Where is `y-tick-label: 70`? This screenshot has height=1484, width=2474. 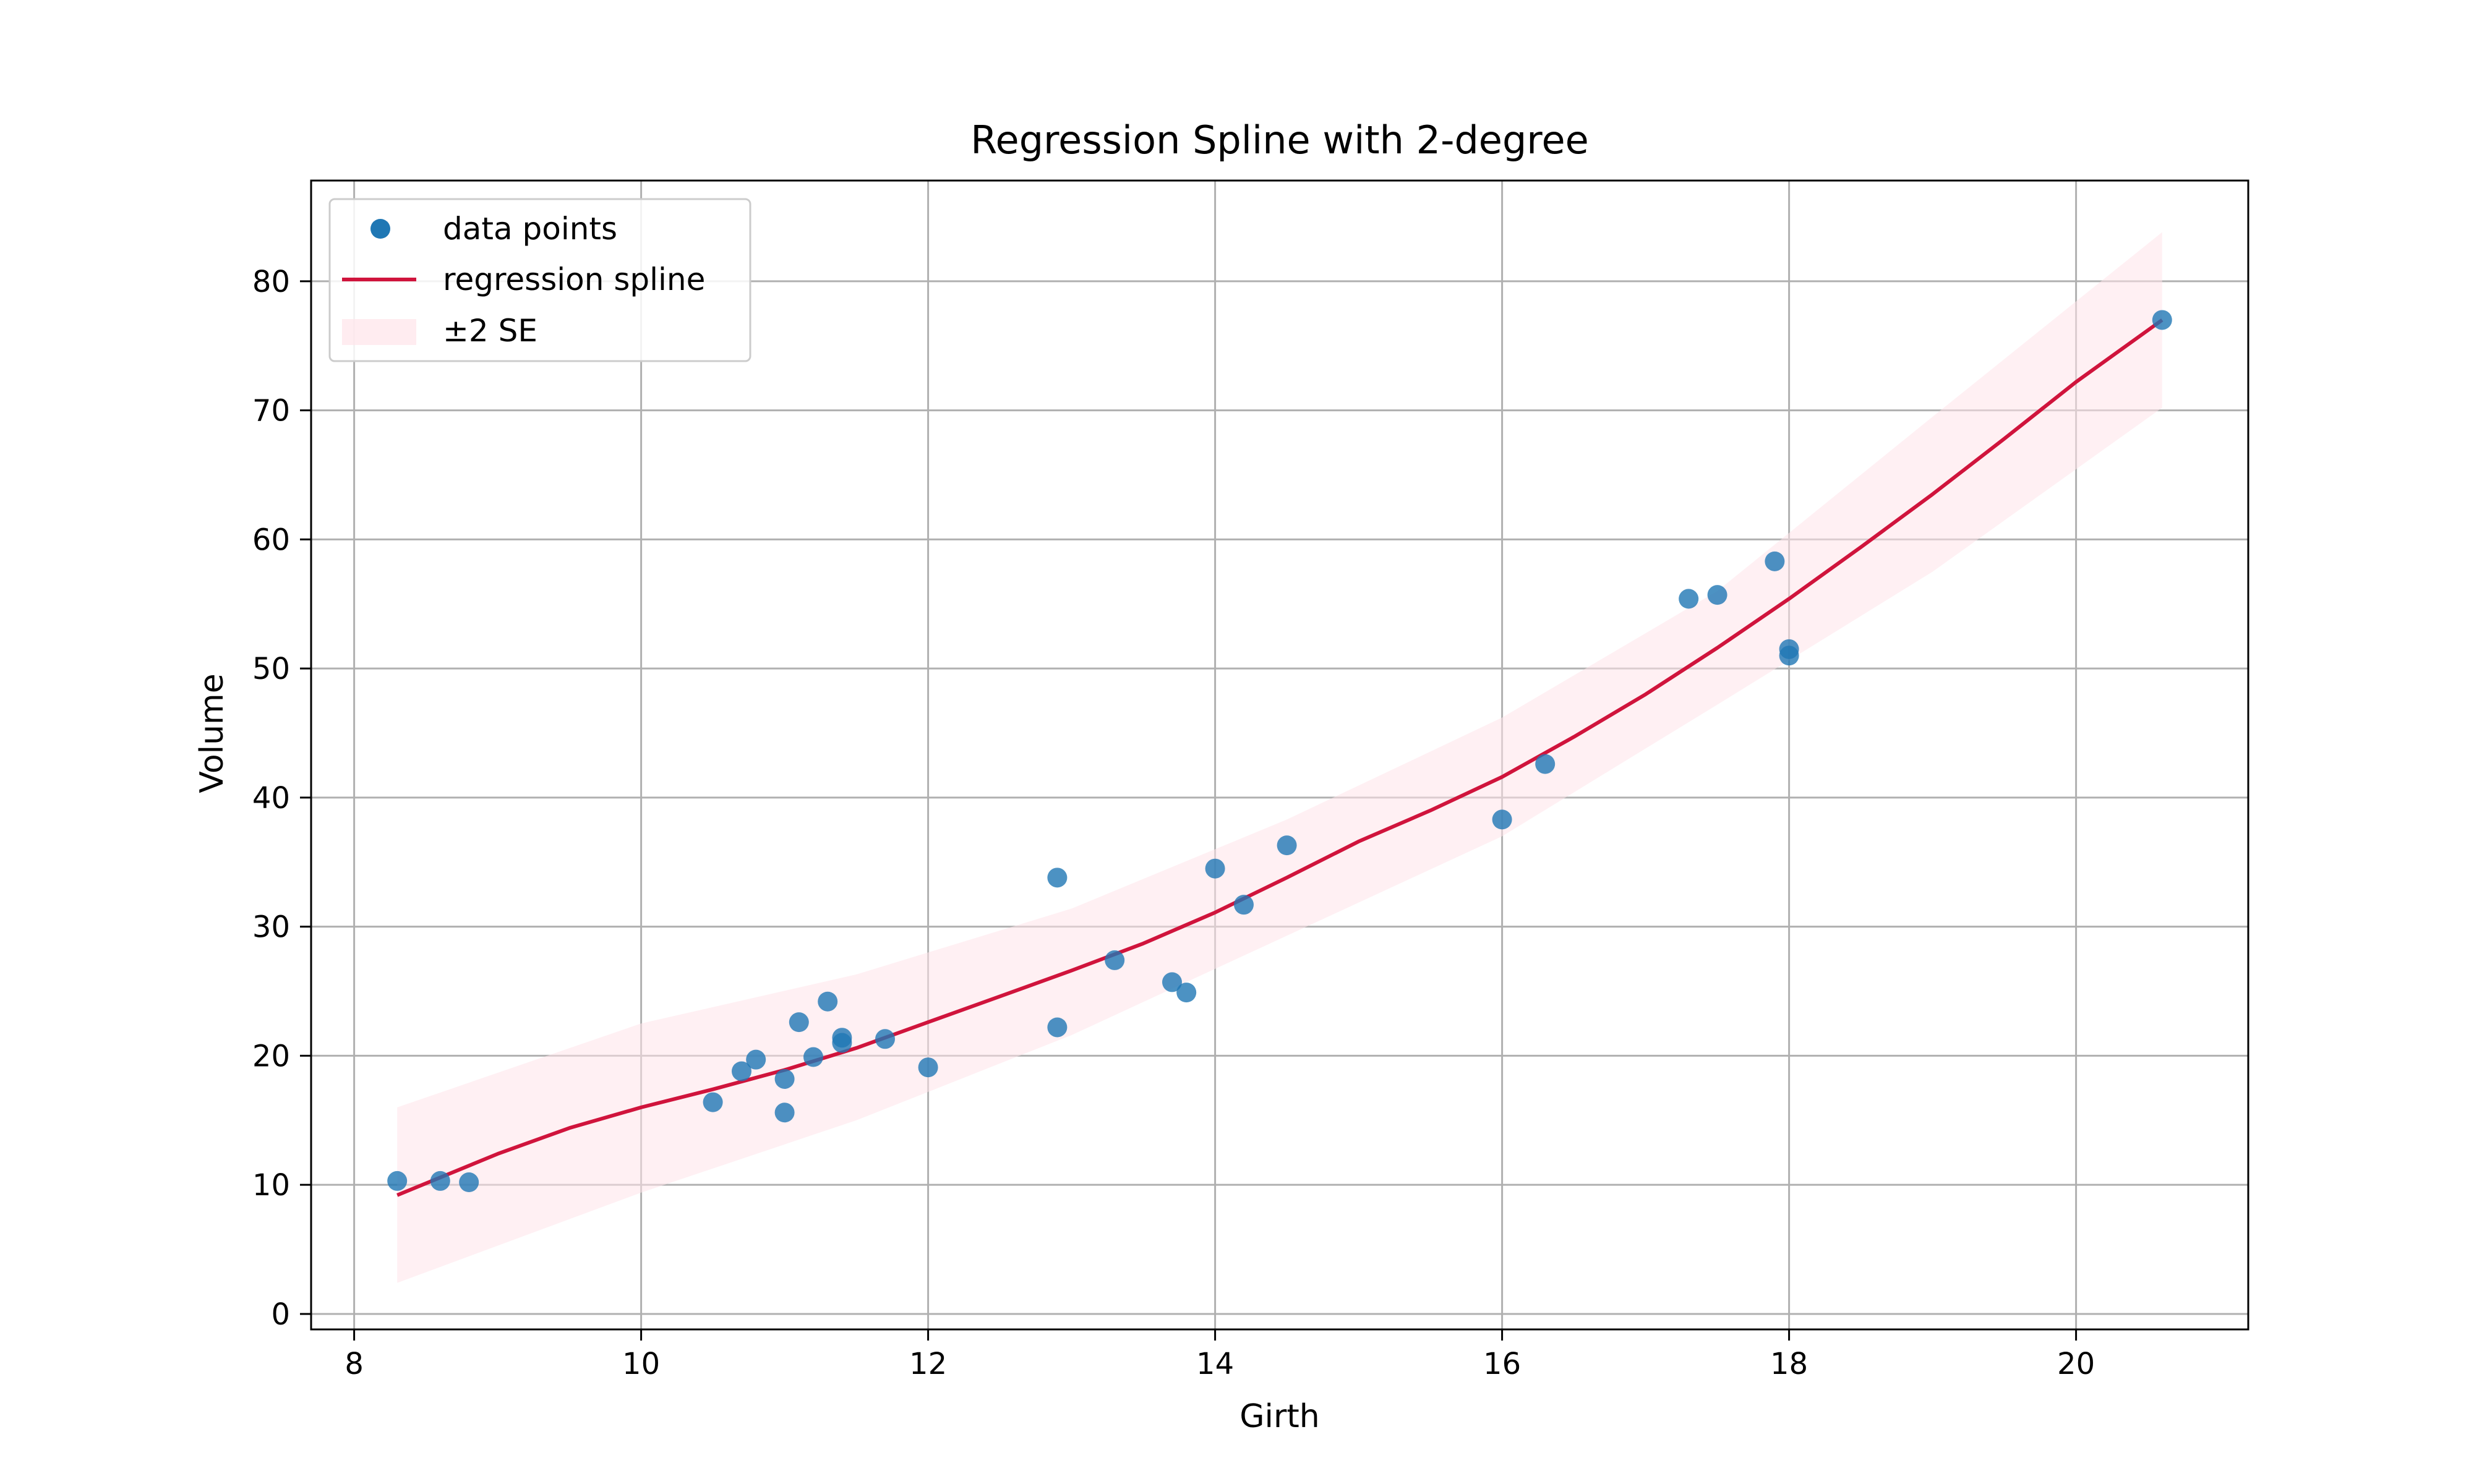 y-tick-label: 70 is located at coordinates (271, 411).